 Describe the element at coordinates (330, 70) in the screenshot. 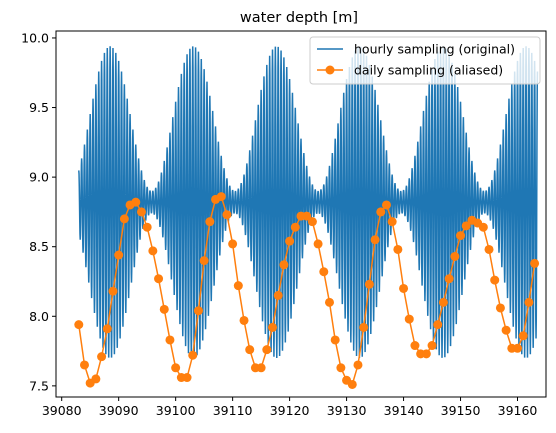

I see `legend-marker-daily` at that location.